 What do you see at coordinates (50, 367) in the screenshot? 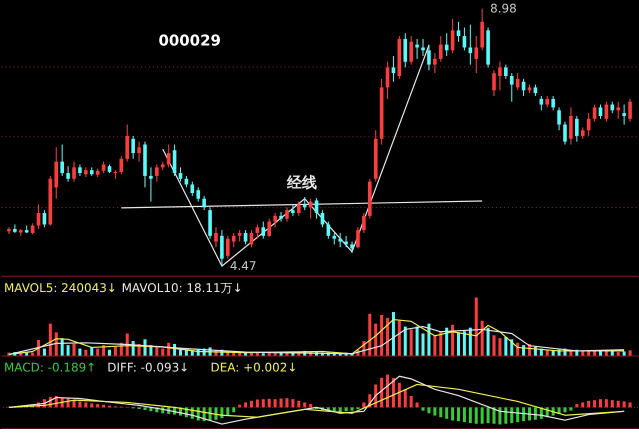
I see `text: MACD: -0.189↑` at bounding box center [50, 367].